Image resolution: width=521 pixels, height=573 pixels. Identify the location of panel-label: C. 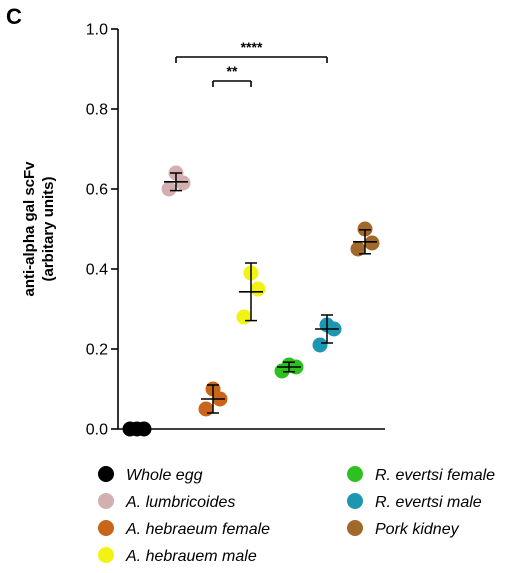
(14, 16).